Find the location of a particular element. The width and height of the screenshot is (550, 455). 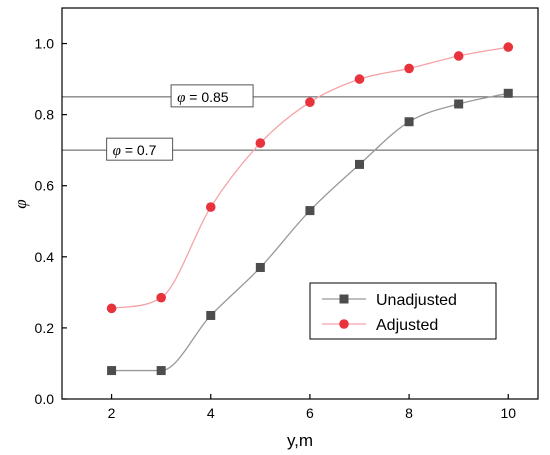

y-tick-label-1: 0.2 is located at coordinates (45, 328).